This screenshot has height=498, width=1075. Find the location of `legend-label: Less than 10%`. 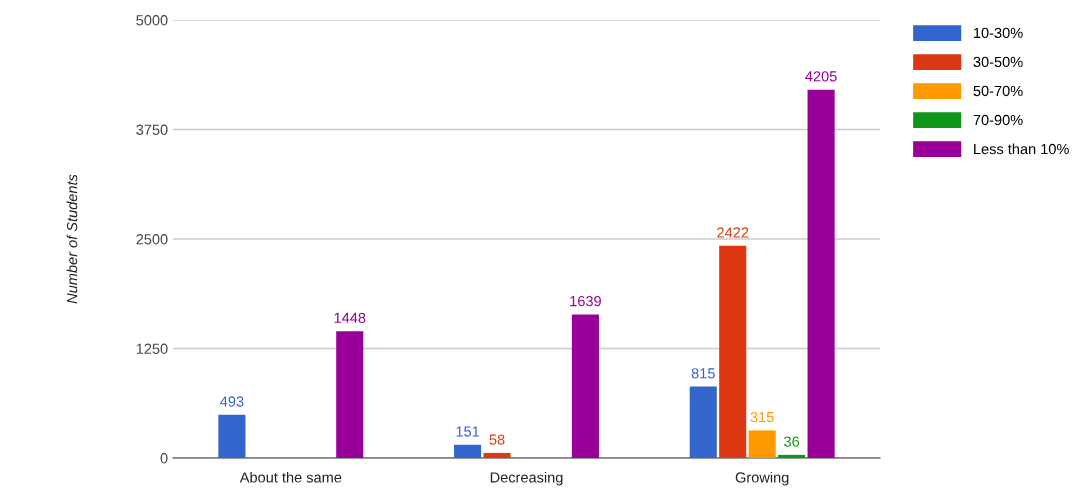

legend-label: Less than 10% is located at coordinates (1021, 149).